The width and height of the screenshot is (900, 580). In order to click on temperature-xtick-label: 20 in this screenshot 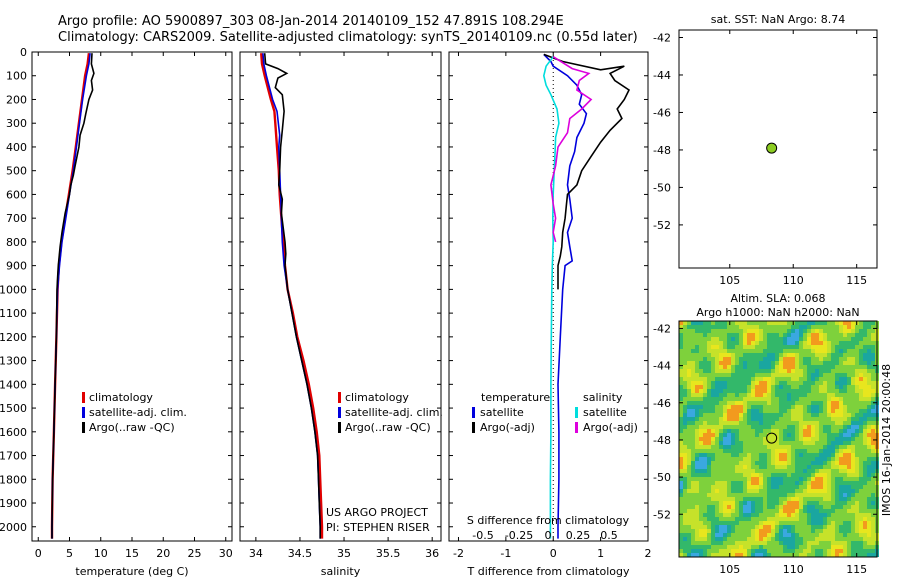, I will do `click(163, 553)`.